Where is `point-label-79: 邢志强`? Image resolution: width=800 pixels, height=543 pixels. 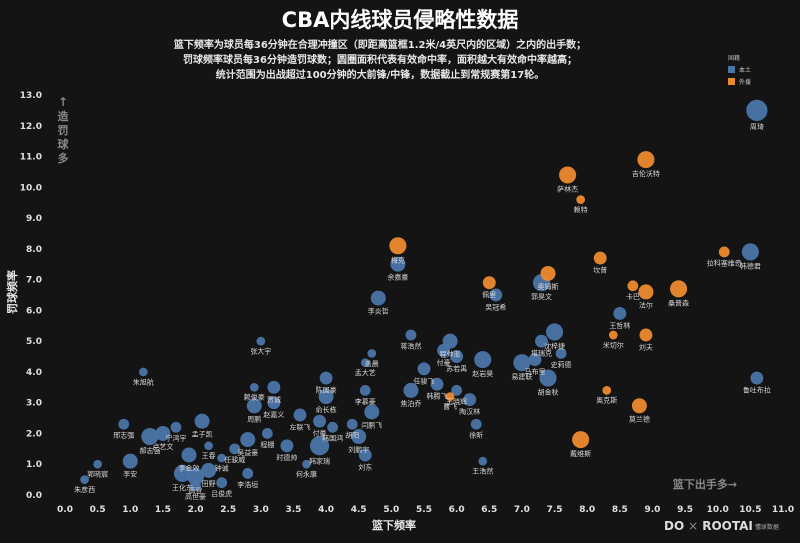 point-label-79: 邢志强 is located at coordinates (123, 435).